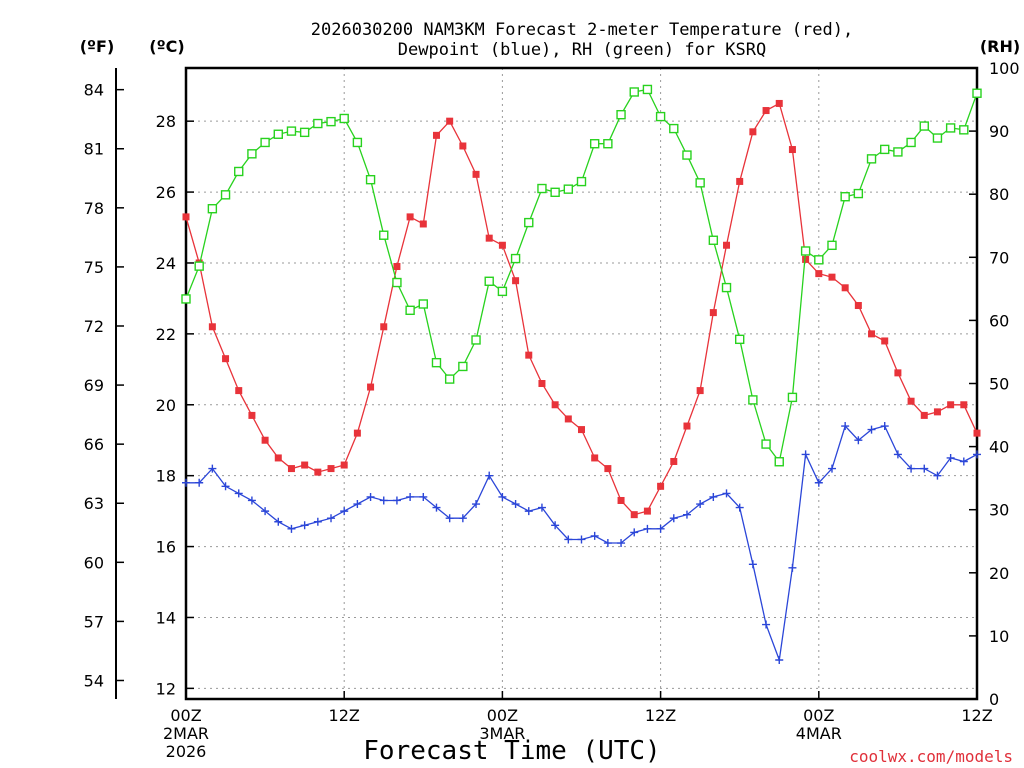 The height and width of the screenshot is (768, 1024). Describe the element at coordinates (511, 751) in the screenshot. I see `x-axis-label: Forecast Time (UTC)` at that location.